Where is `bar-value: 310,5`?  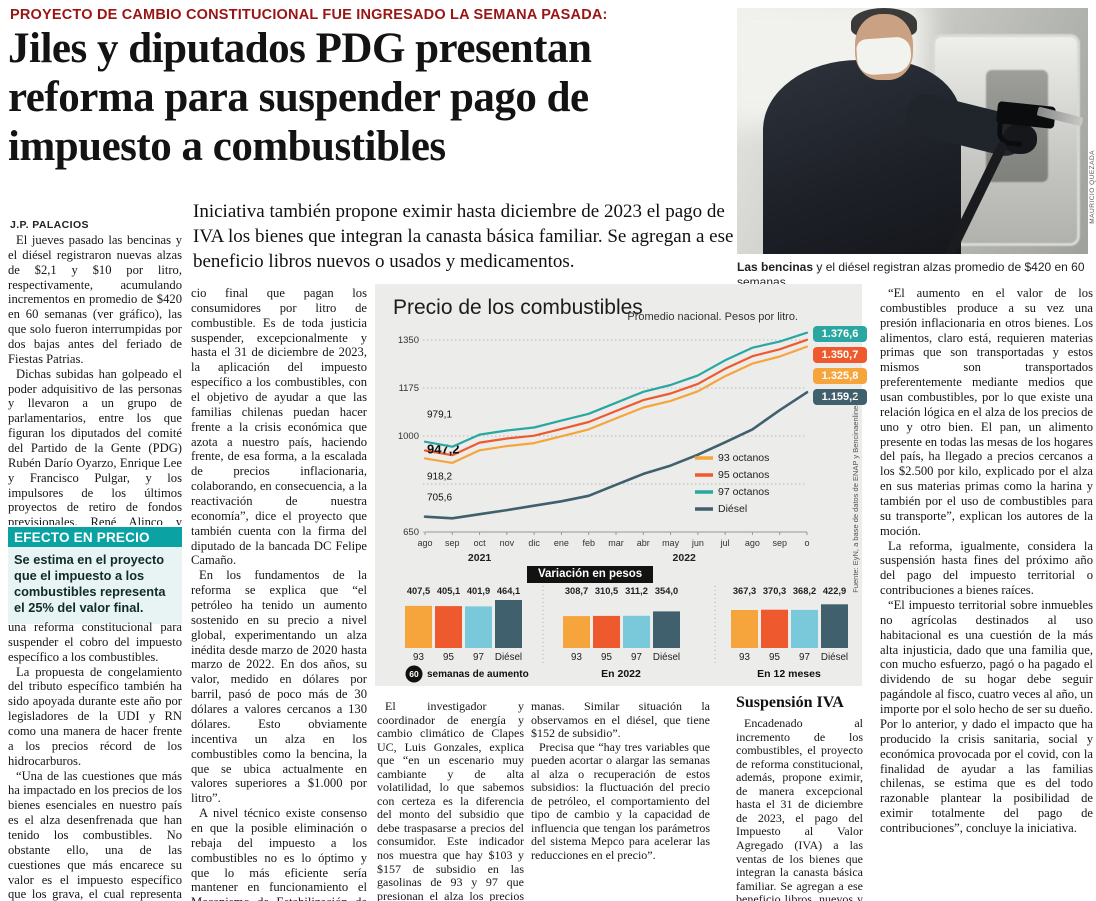
bar-value: 310,5 is located at coordinates (606, 591).